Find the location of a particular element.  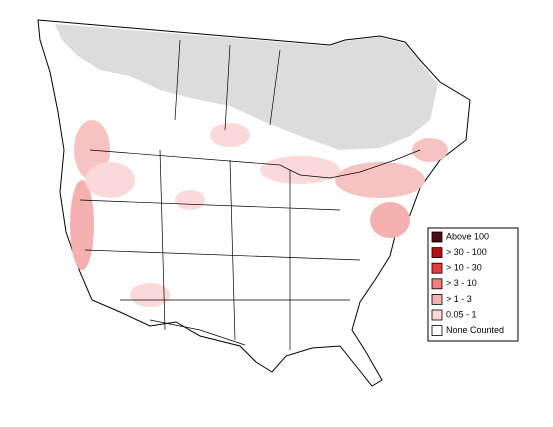

legend-label: > 30 - 100 is located at coordinates (466, 252).